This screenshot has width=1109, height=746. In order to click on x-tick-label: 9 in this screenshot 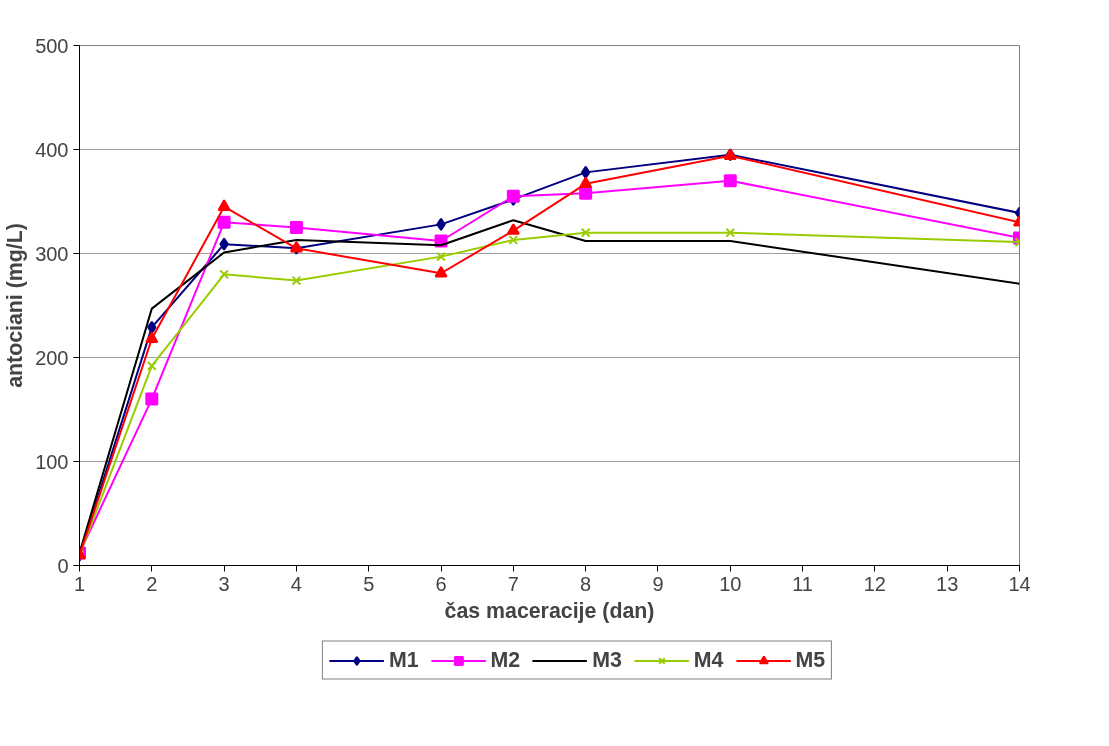, I will do `click(658, 583)`.